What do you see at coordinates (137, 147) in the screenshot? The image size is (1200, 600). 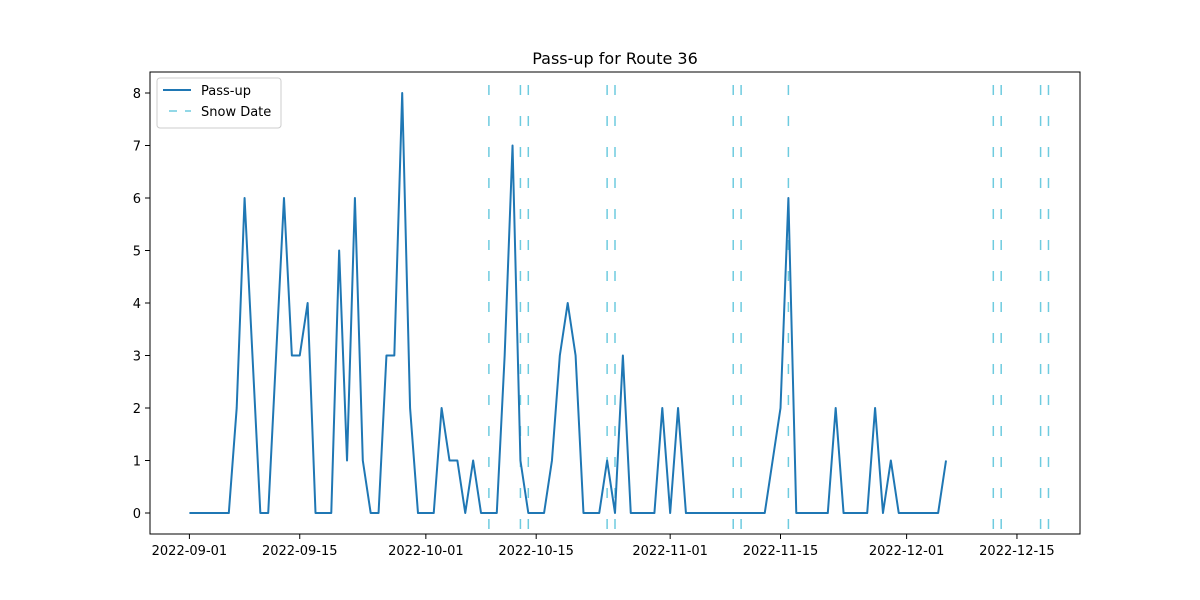 I see `y-tick-label: 7` at bounding box center [137, 147].